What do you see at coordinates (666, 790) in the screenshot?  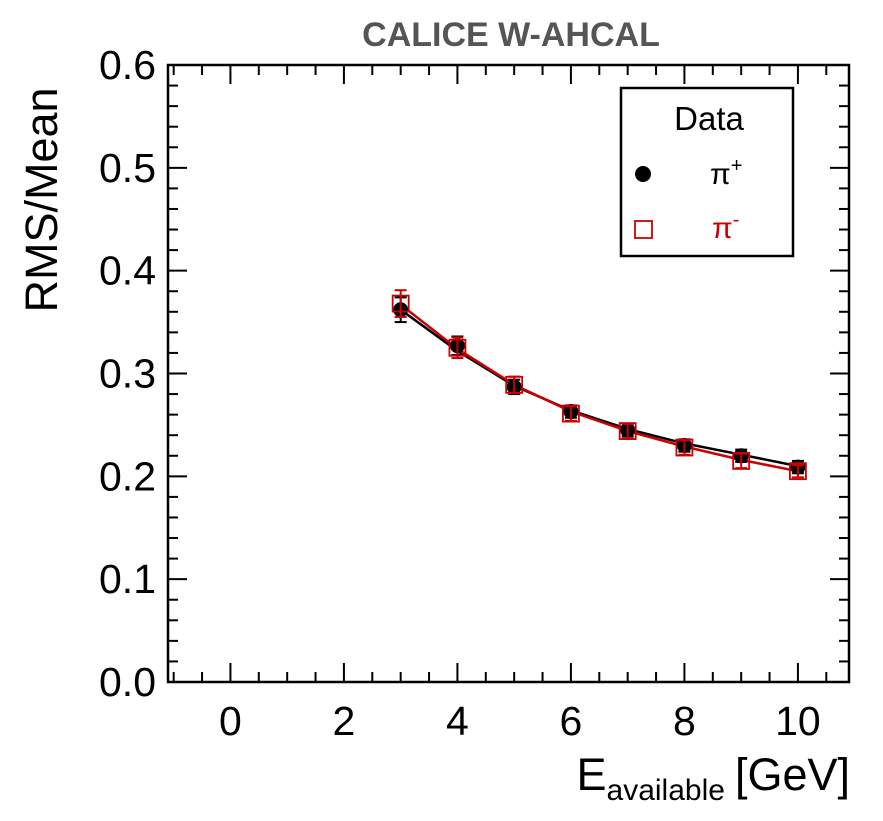 I see `x-axis-title-subscript: available` at bounding box center [666, 790].